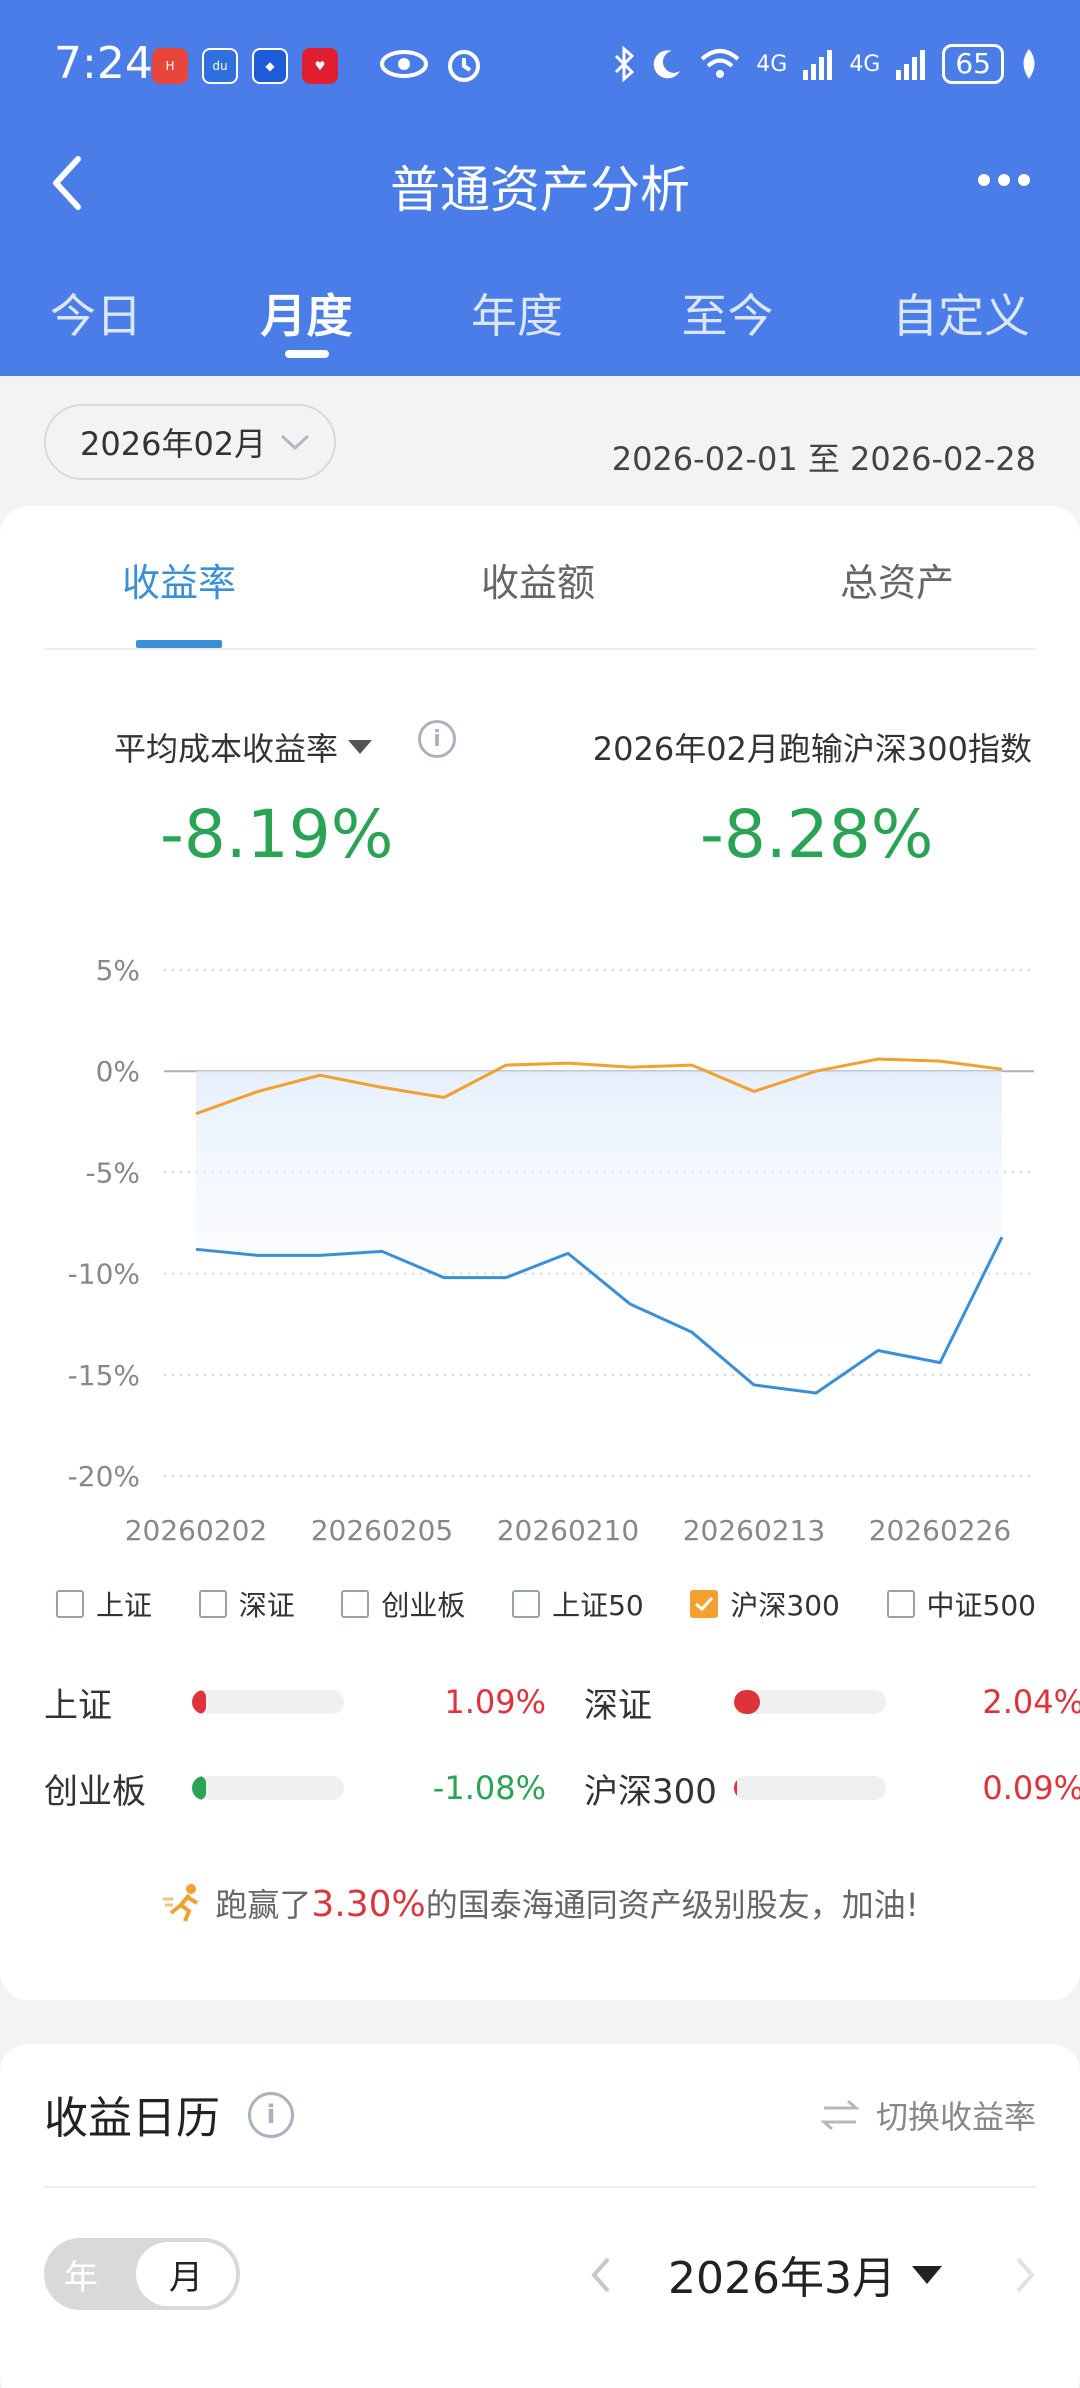 The height and width of the screenshot is (2388, 1080). I want to click on month-dropdown-button, so click(927, 2277).